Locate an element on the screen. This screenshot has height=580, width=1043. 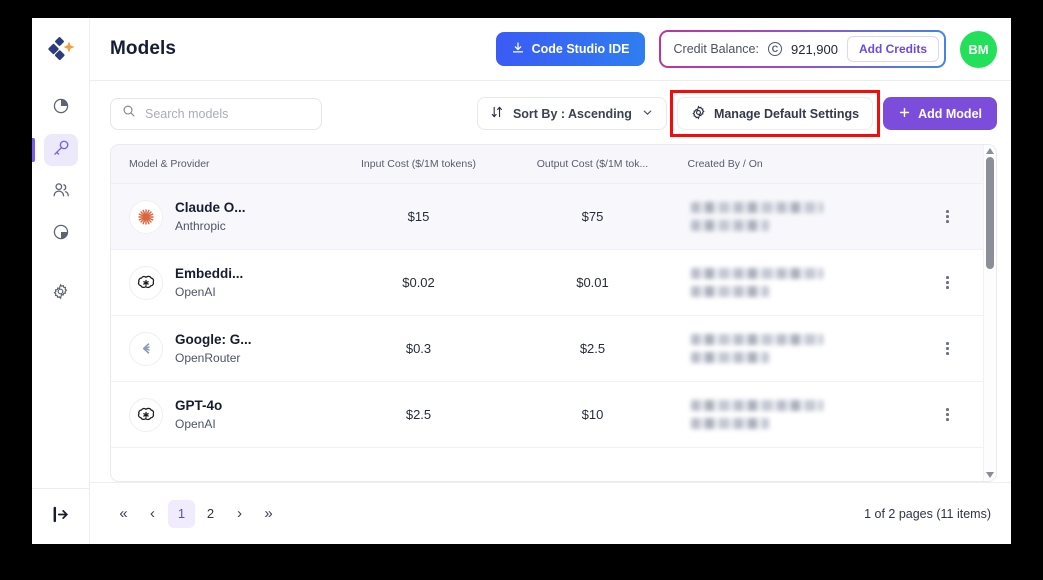
sort-by-button: Sort By : Ascending is located at coordinates (571, 113).